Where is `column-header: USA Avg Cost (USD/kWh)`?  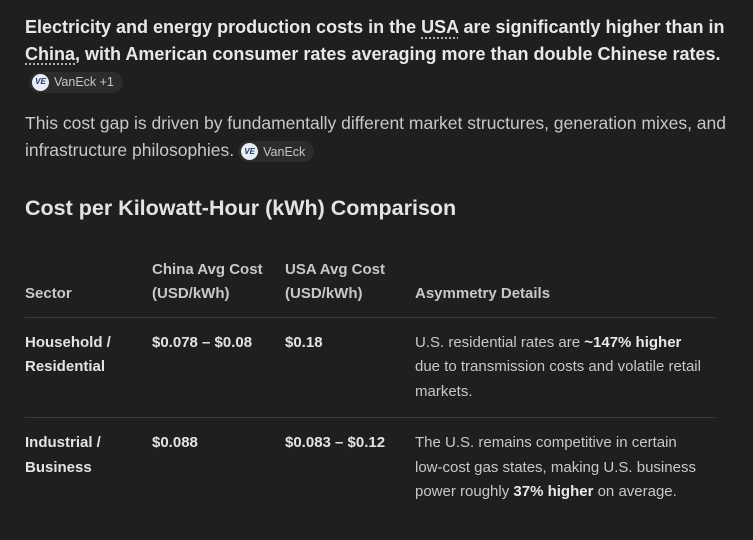
column-header: USA Avg Cost (USD/kWh) is located at coordinates (350, 287).